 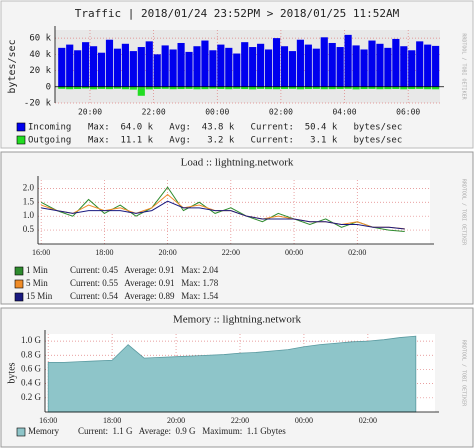 What do you see at coordinates (29, 187) in the screenshot?
I see `y-tick-label: 2.0` at bounding box center [29, 187].